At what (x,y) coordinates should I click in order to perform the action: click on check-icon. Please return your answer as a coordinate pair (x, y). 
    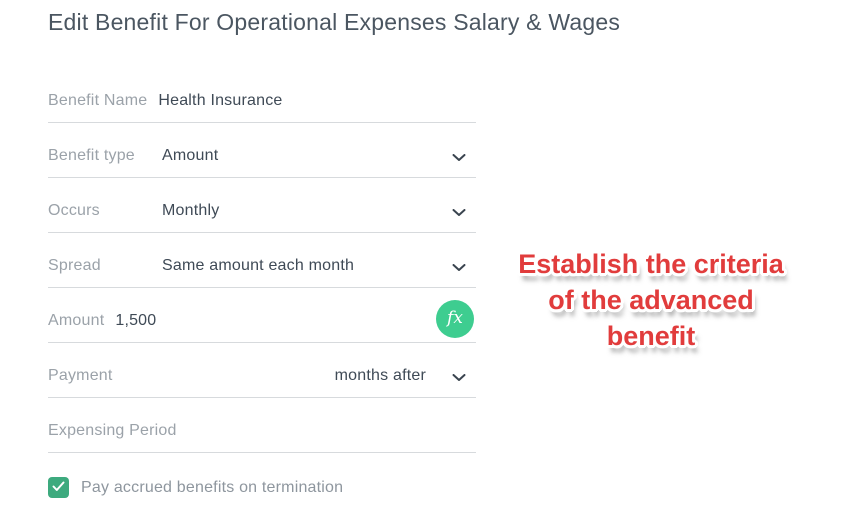
    Looking at the image, I should click on (58, 488).